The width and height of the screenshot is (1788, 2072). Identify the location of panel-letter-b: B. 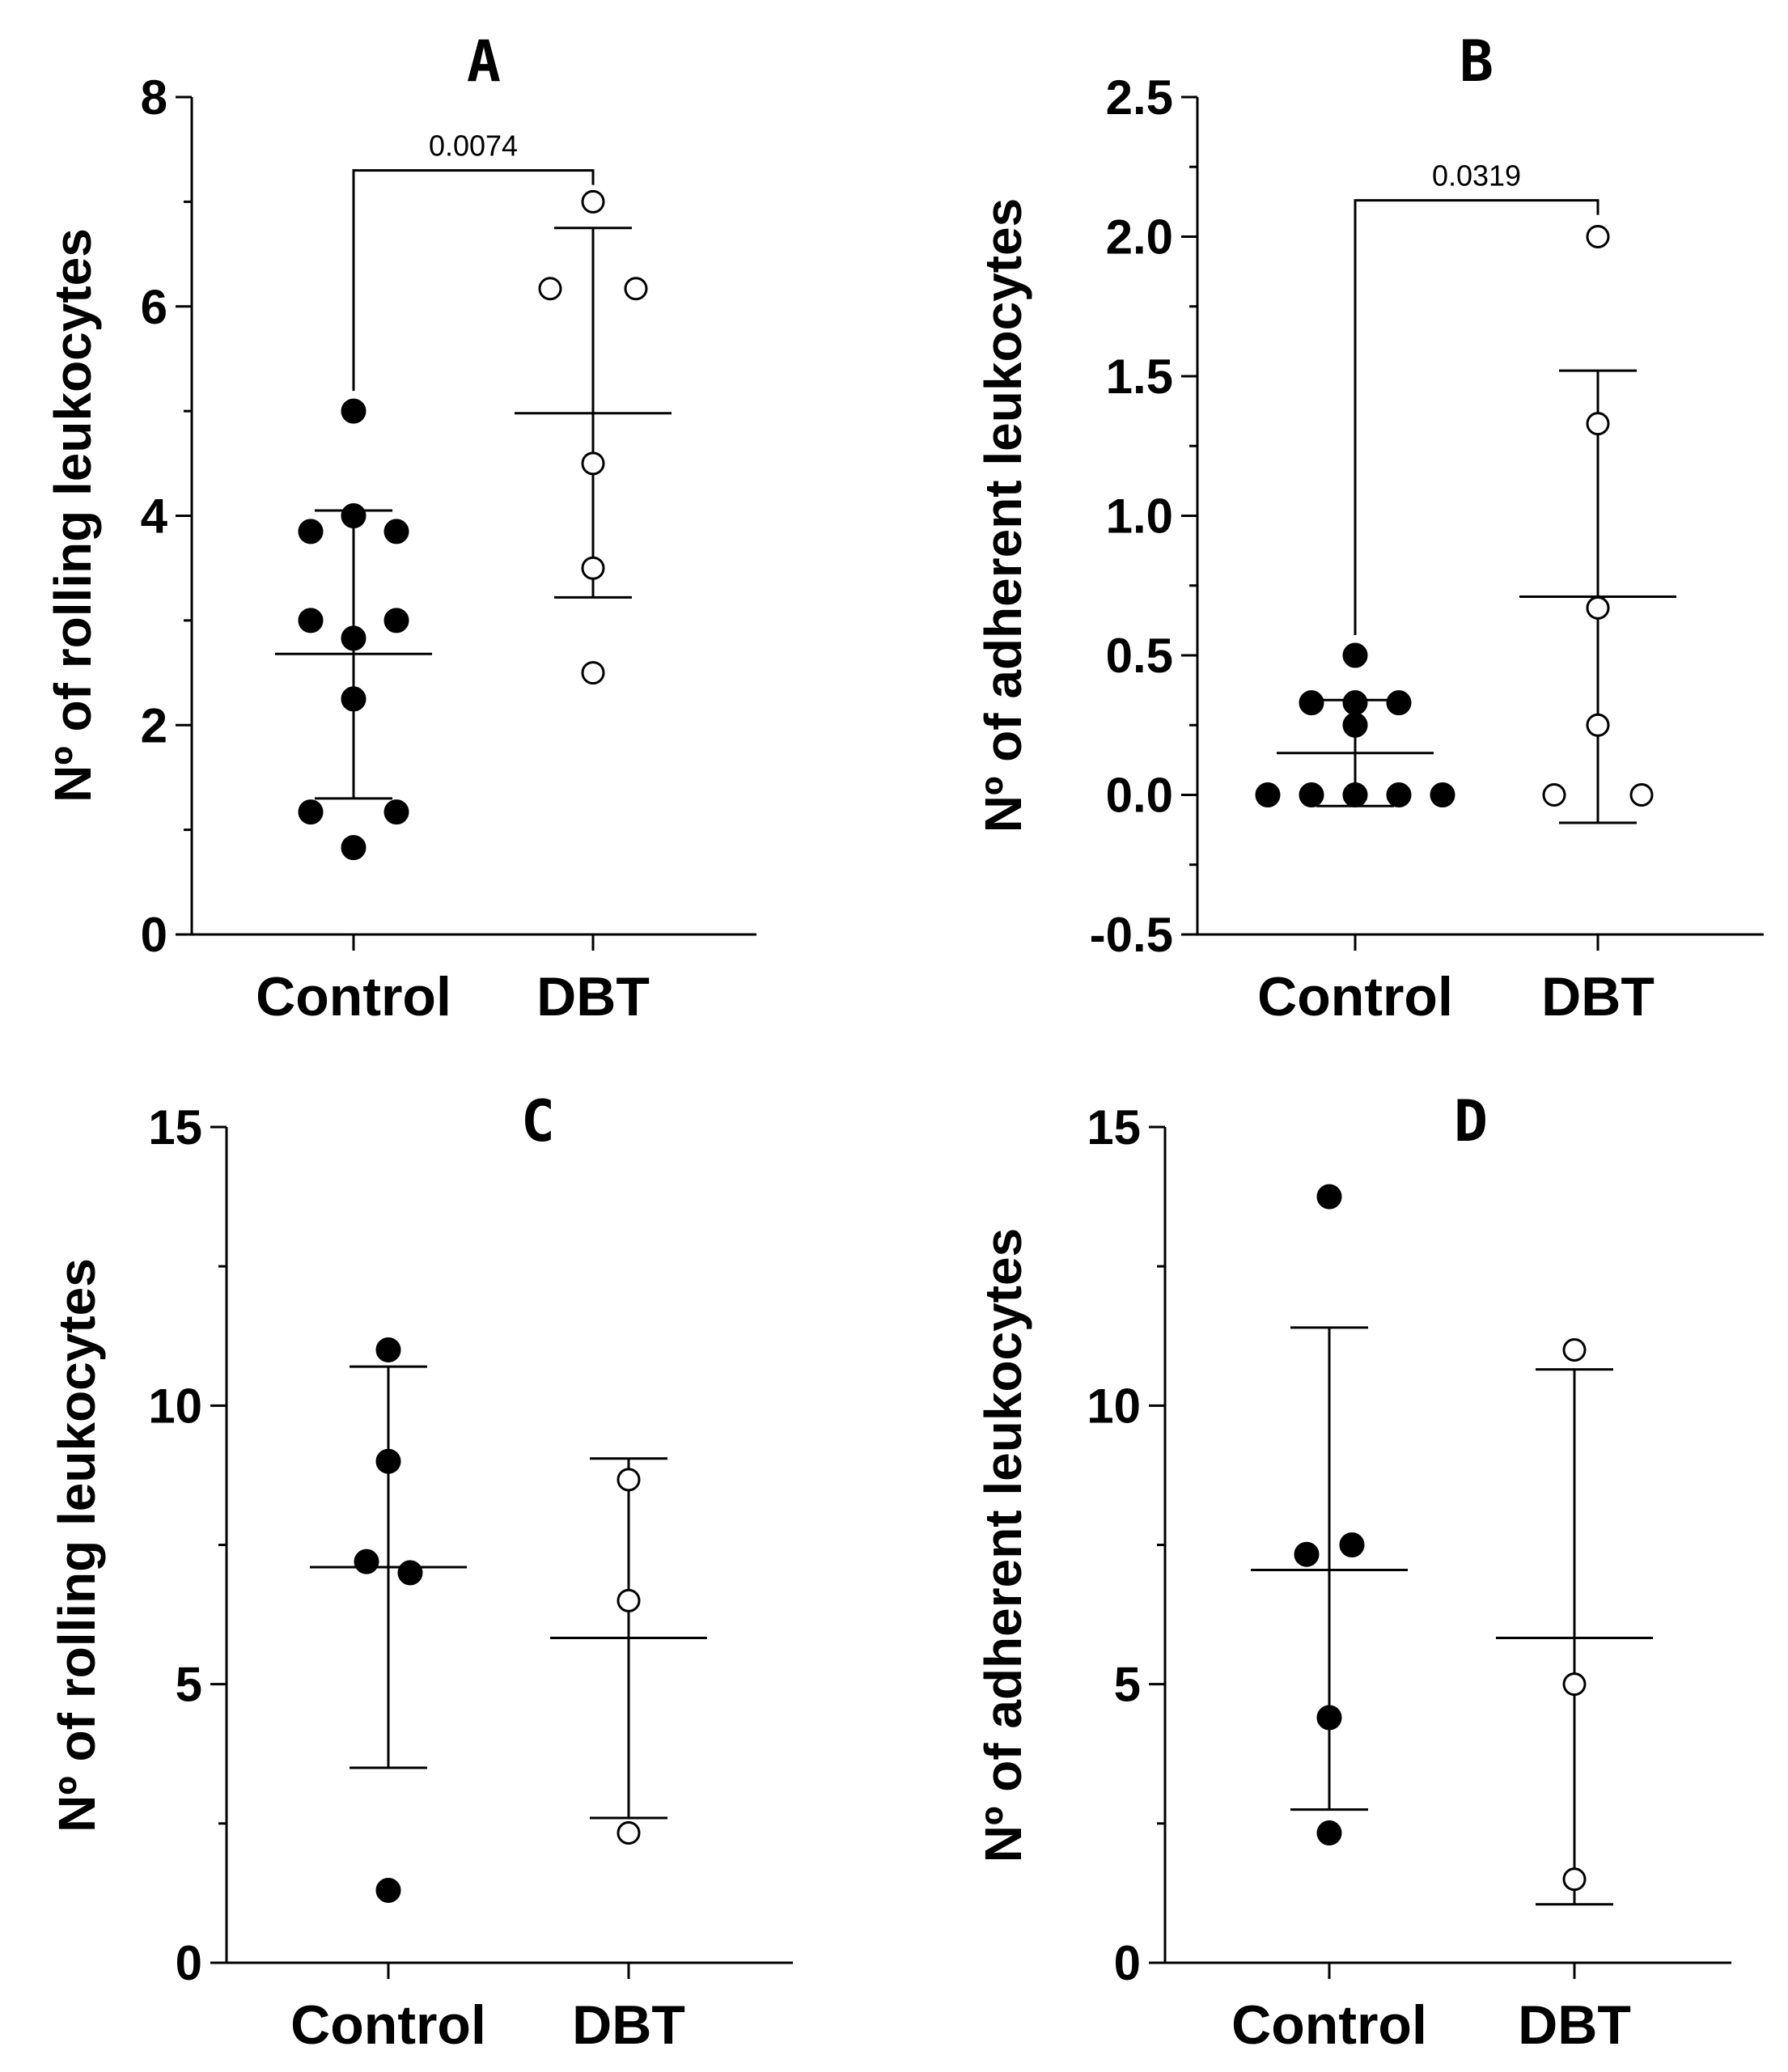
(1477, 62).